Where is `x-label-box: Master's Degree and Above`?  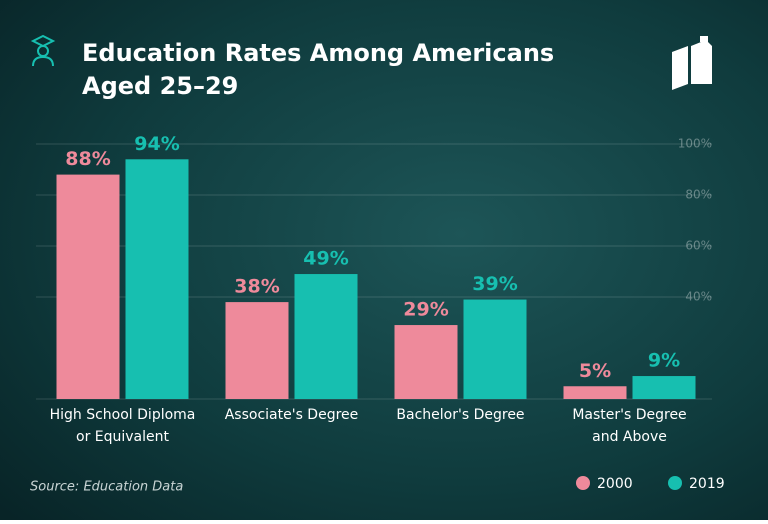 x-label-box: Master's Degree and Above is located at coordinates (629, 426).